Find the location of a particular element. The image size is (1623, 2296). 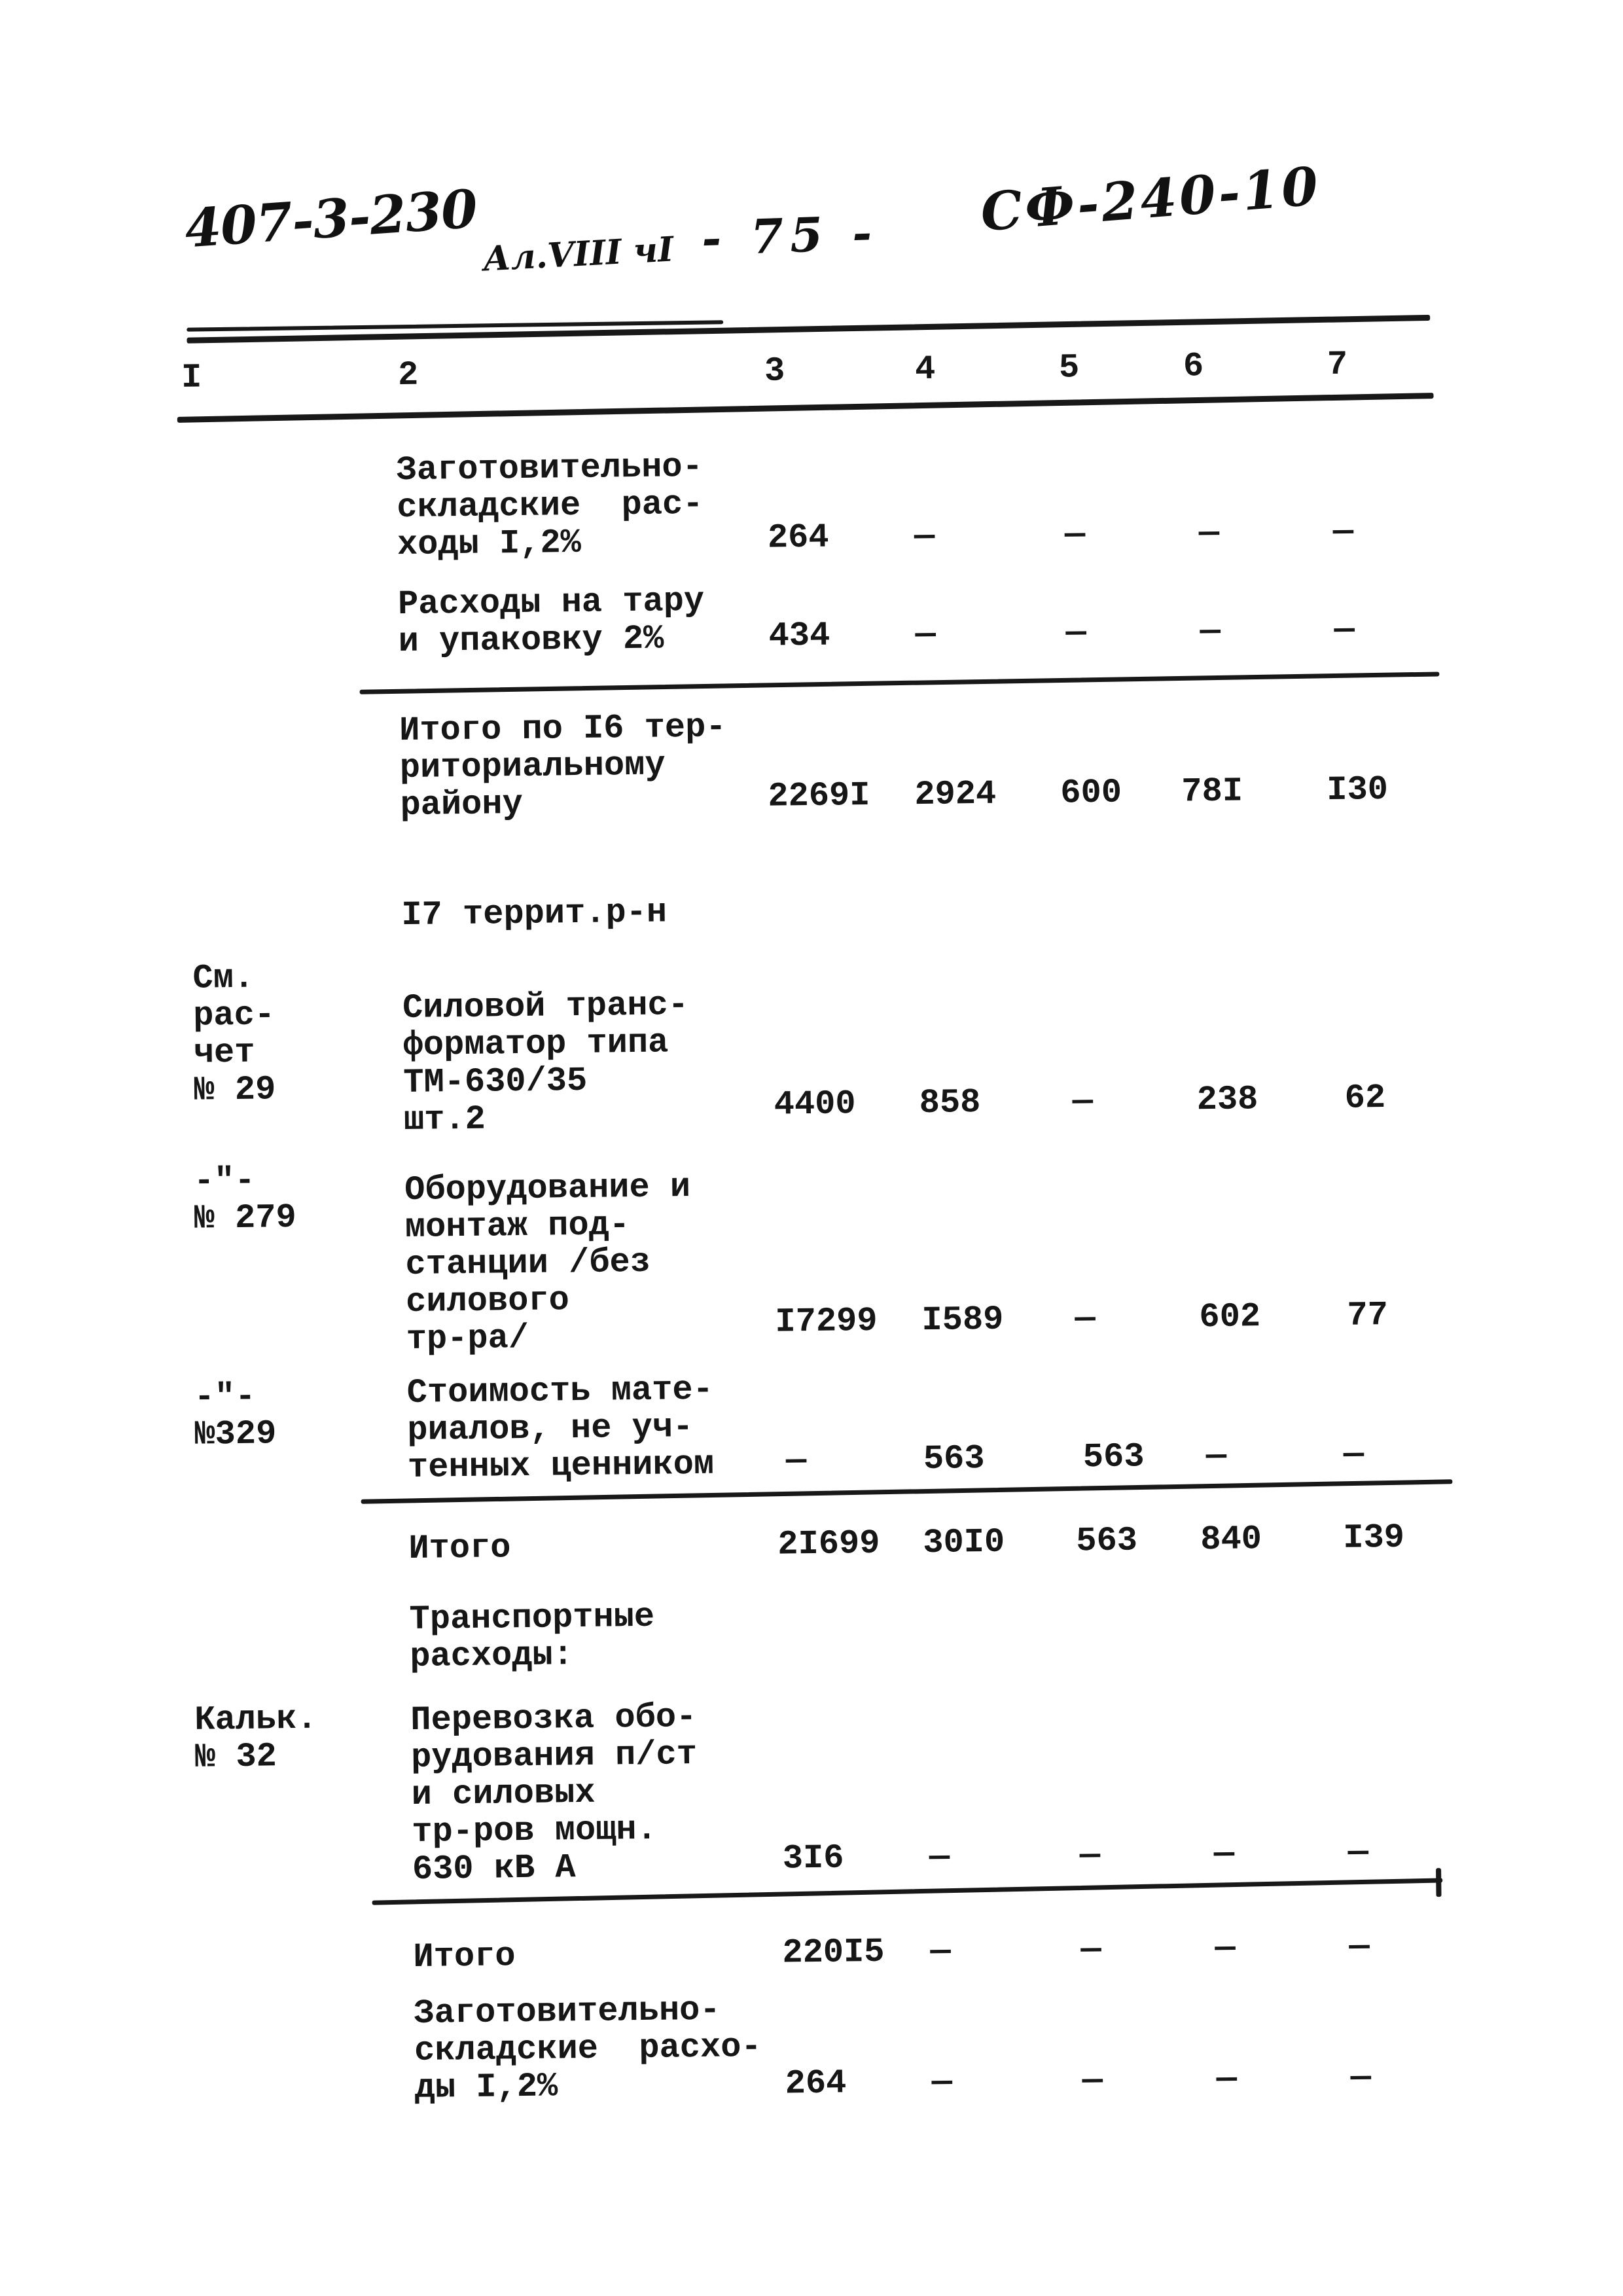

column-header-5: 5 is located at coordinates (1069, 367).